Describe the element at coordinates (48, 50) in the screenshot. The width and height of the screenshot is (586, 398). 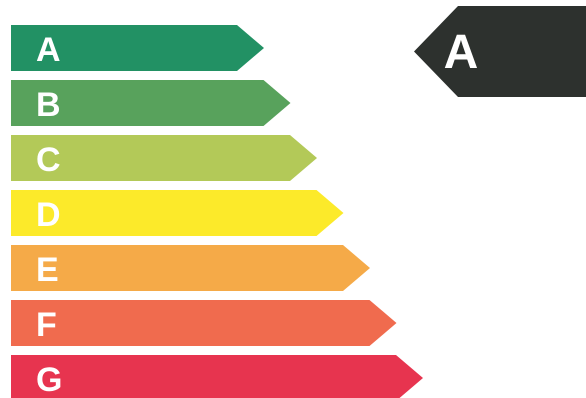
I see `rating-label-a: A` at that location.